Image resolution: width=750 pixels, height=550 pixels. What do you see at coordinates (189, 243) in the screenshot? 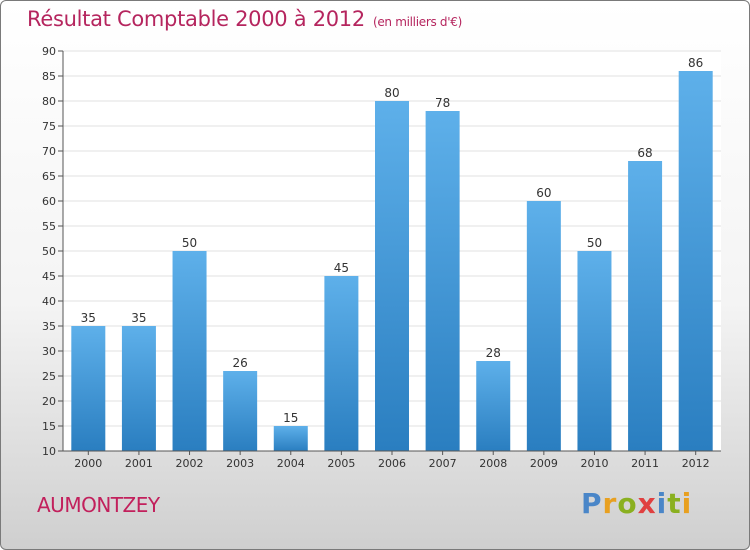
I see `data-label-2002: 50` at bounding box center [189, 243].